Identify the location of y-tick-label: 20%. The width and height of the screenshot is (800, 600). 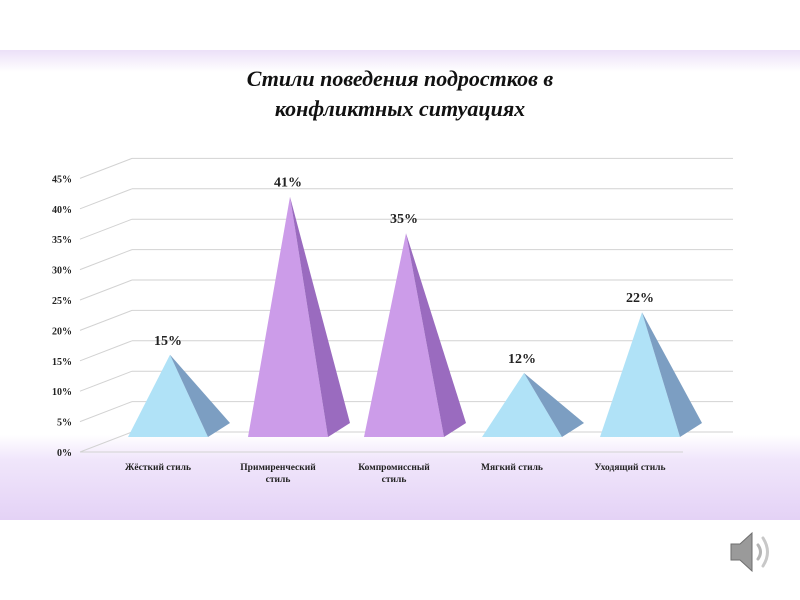
(62, 331).